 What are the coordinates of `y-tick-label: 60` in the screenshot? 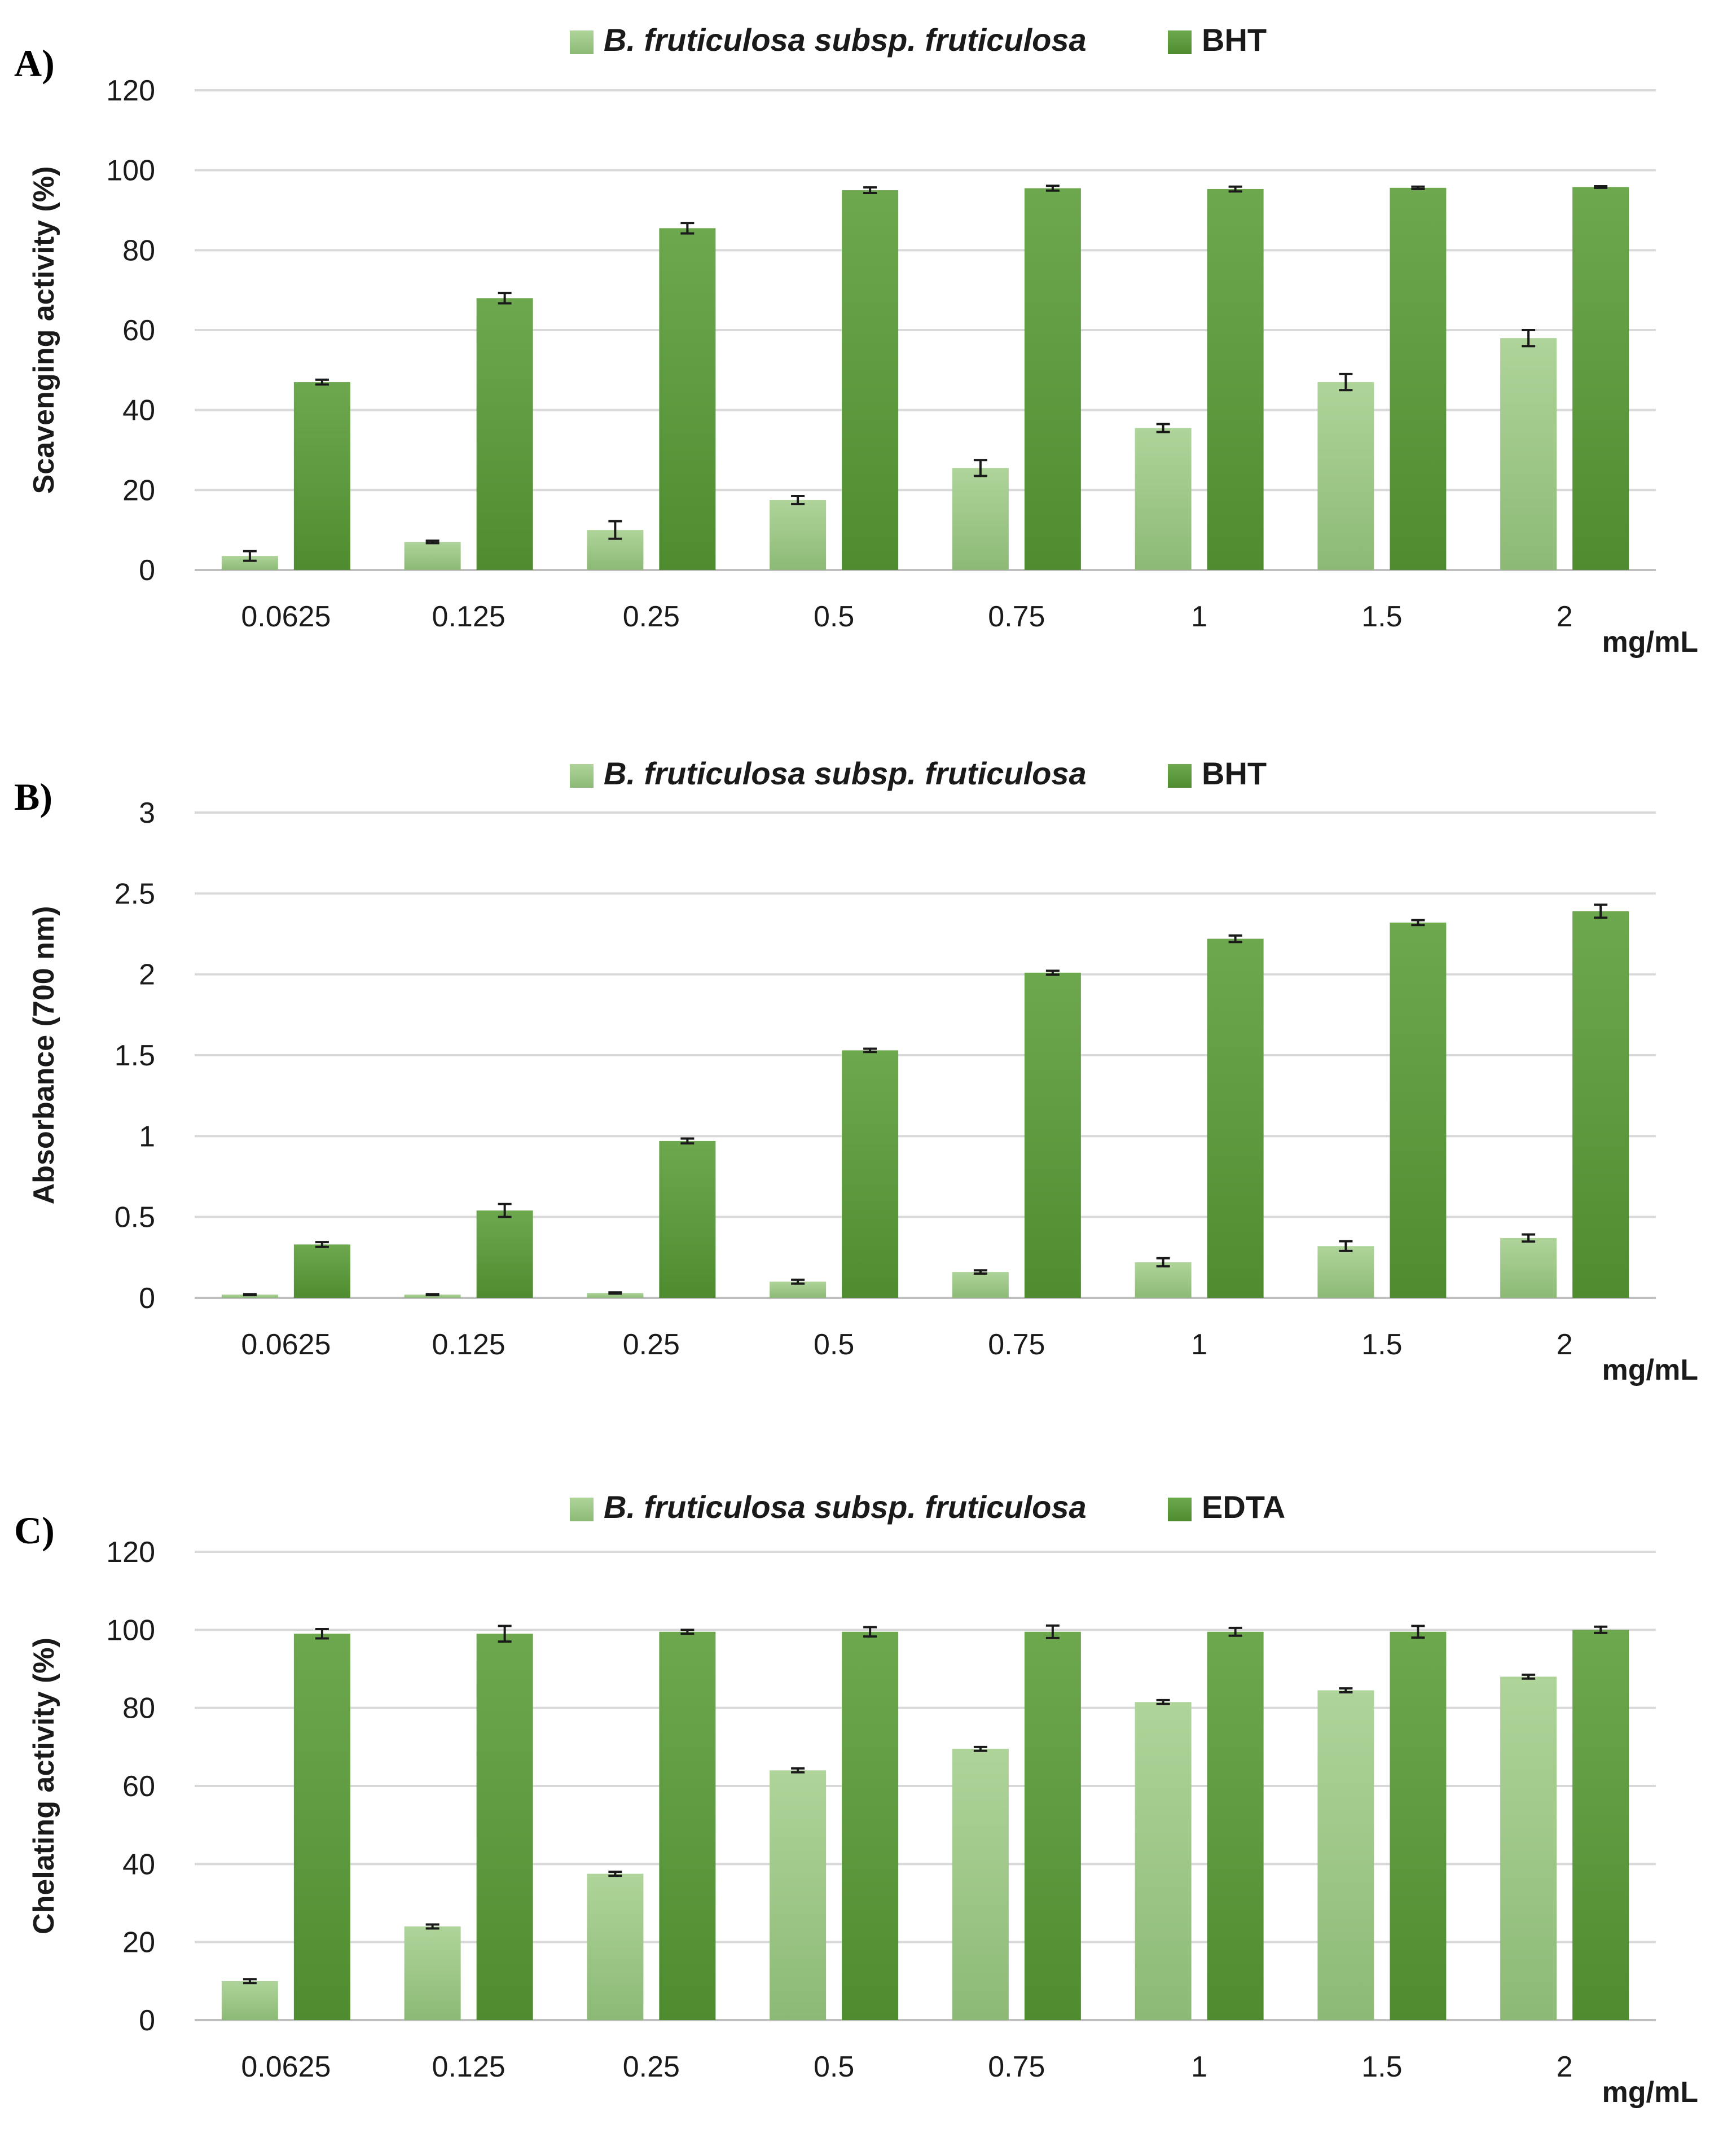 It's located at (139, 1787).